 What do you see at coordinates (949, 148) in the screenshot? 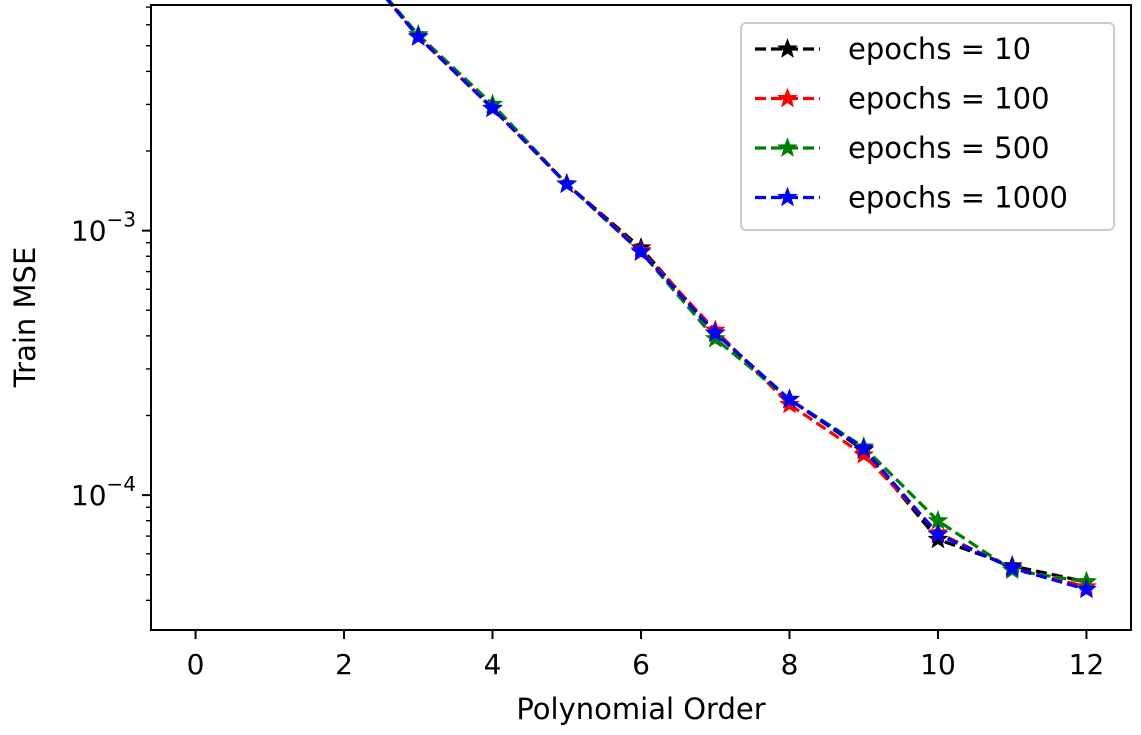
I see `legend-label: epochs = 500` at bounding box center [949, 148].